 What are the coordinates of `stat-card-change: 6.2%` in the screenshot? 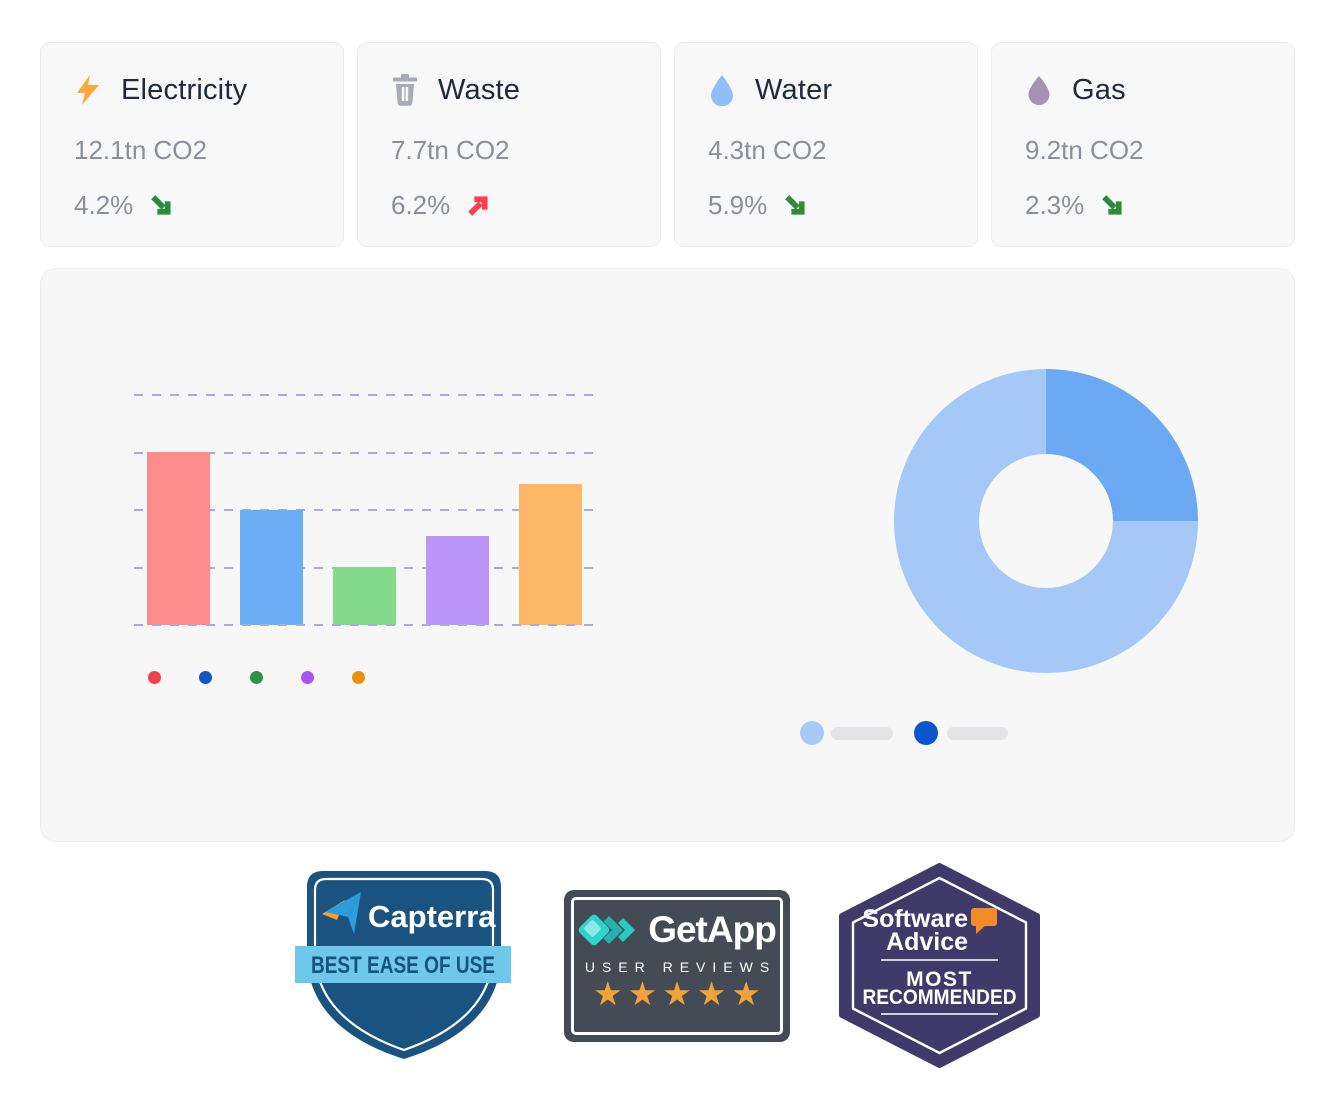 It's located at (421, 205).